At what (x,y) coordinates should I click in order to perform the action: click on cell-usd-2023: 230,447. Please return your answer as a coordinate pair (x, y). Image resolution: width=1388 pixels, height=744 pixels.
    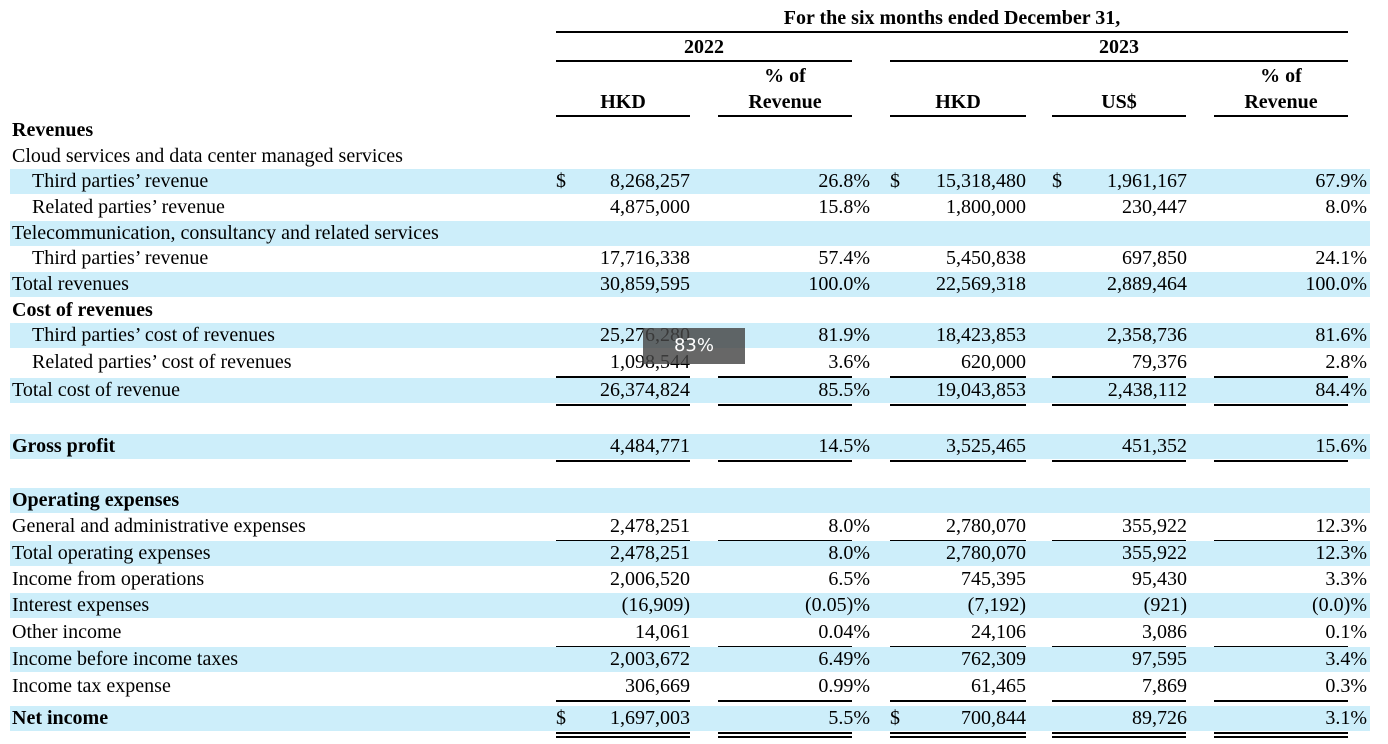
    Looking at the image, I should click on (1154, 207).